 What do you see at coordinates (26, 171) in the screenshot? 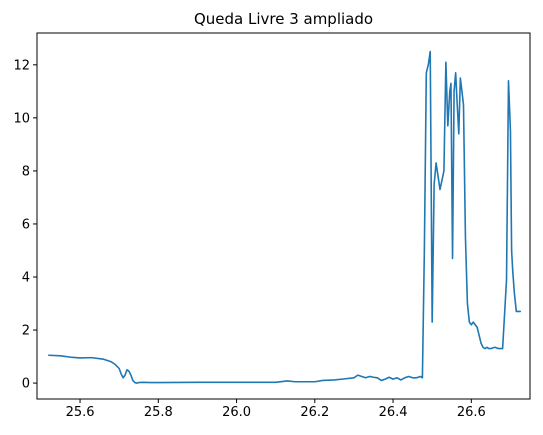
I see `y-tick-label: 8` at bounding box center [26, 171].